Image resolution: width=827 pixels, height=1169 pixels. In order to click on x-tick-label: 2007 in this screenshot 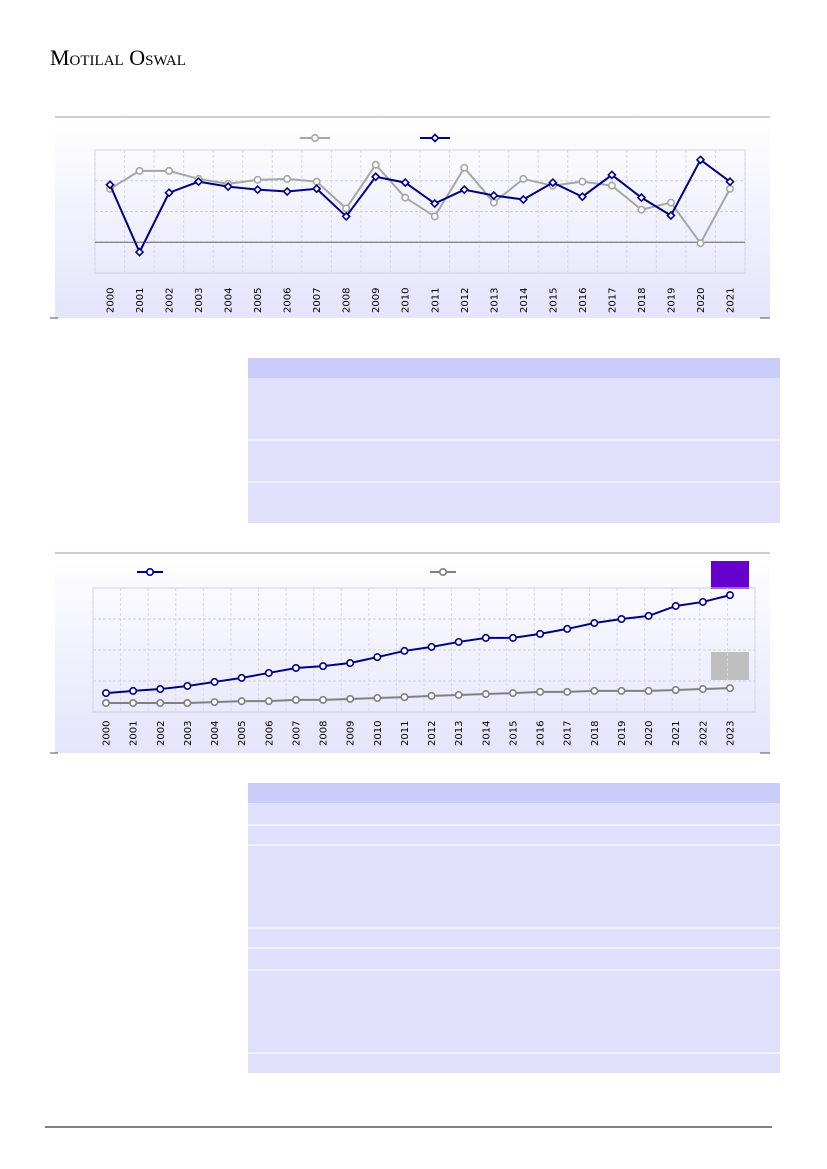, I will do `click(296, 733)`.